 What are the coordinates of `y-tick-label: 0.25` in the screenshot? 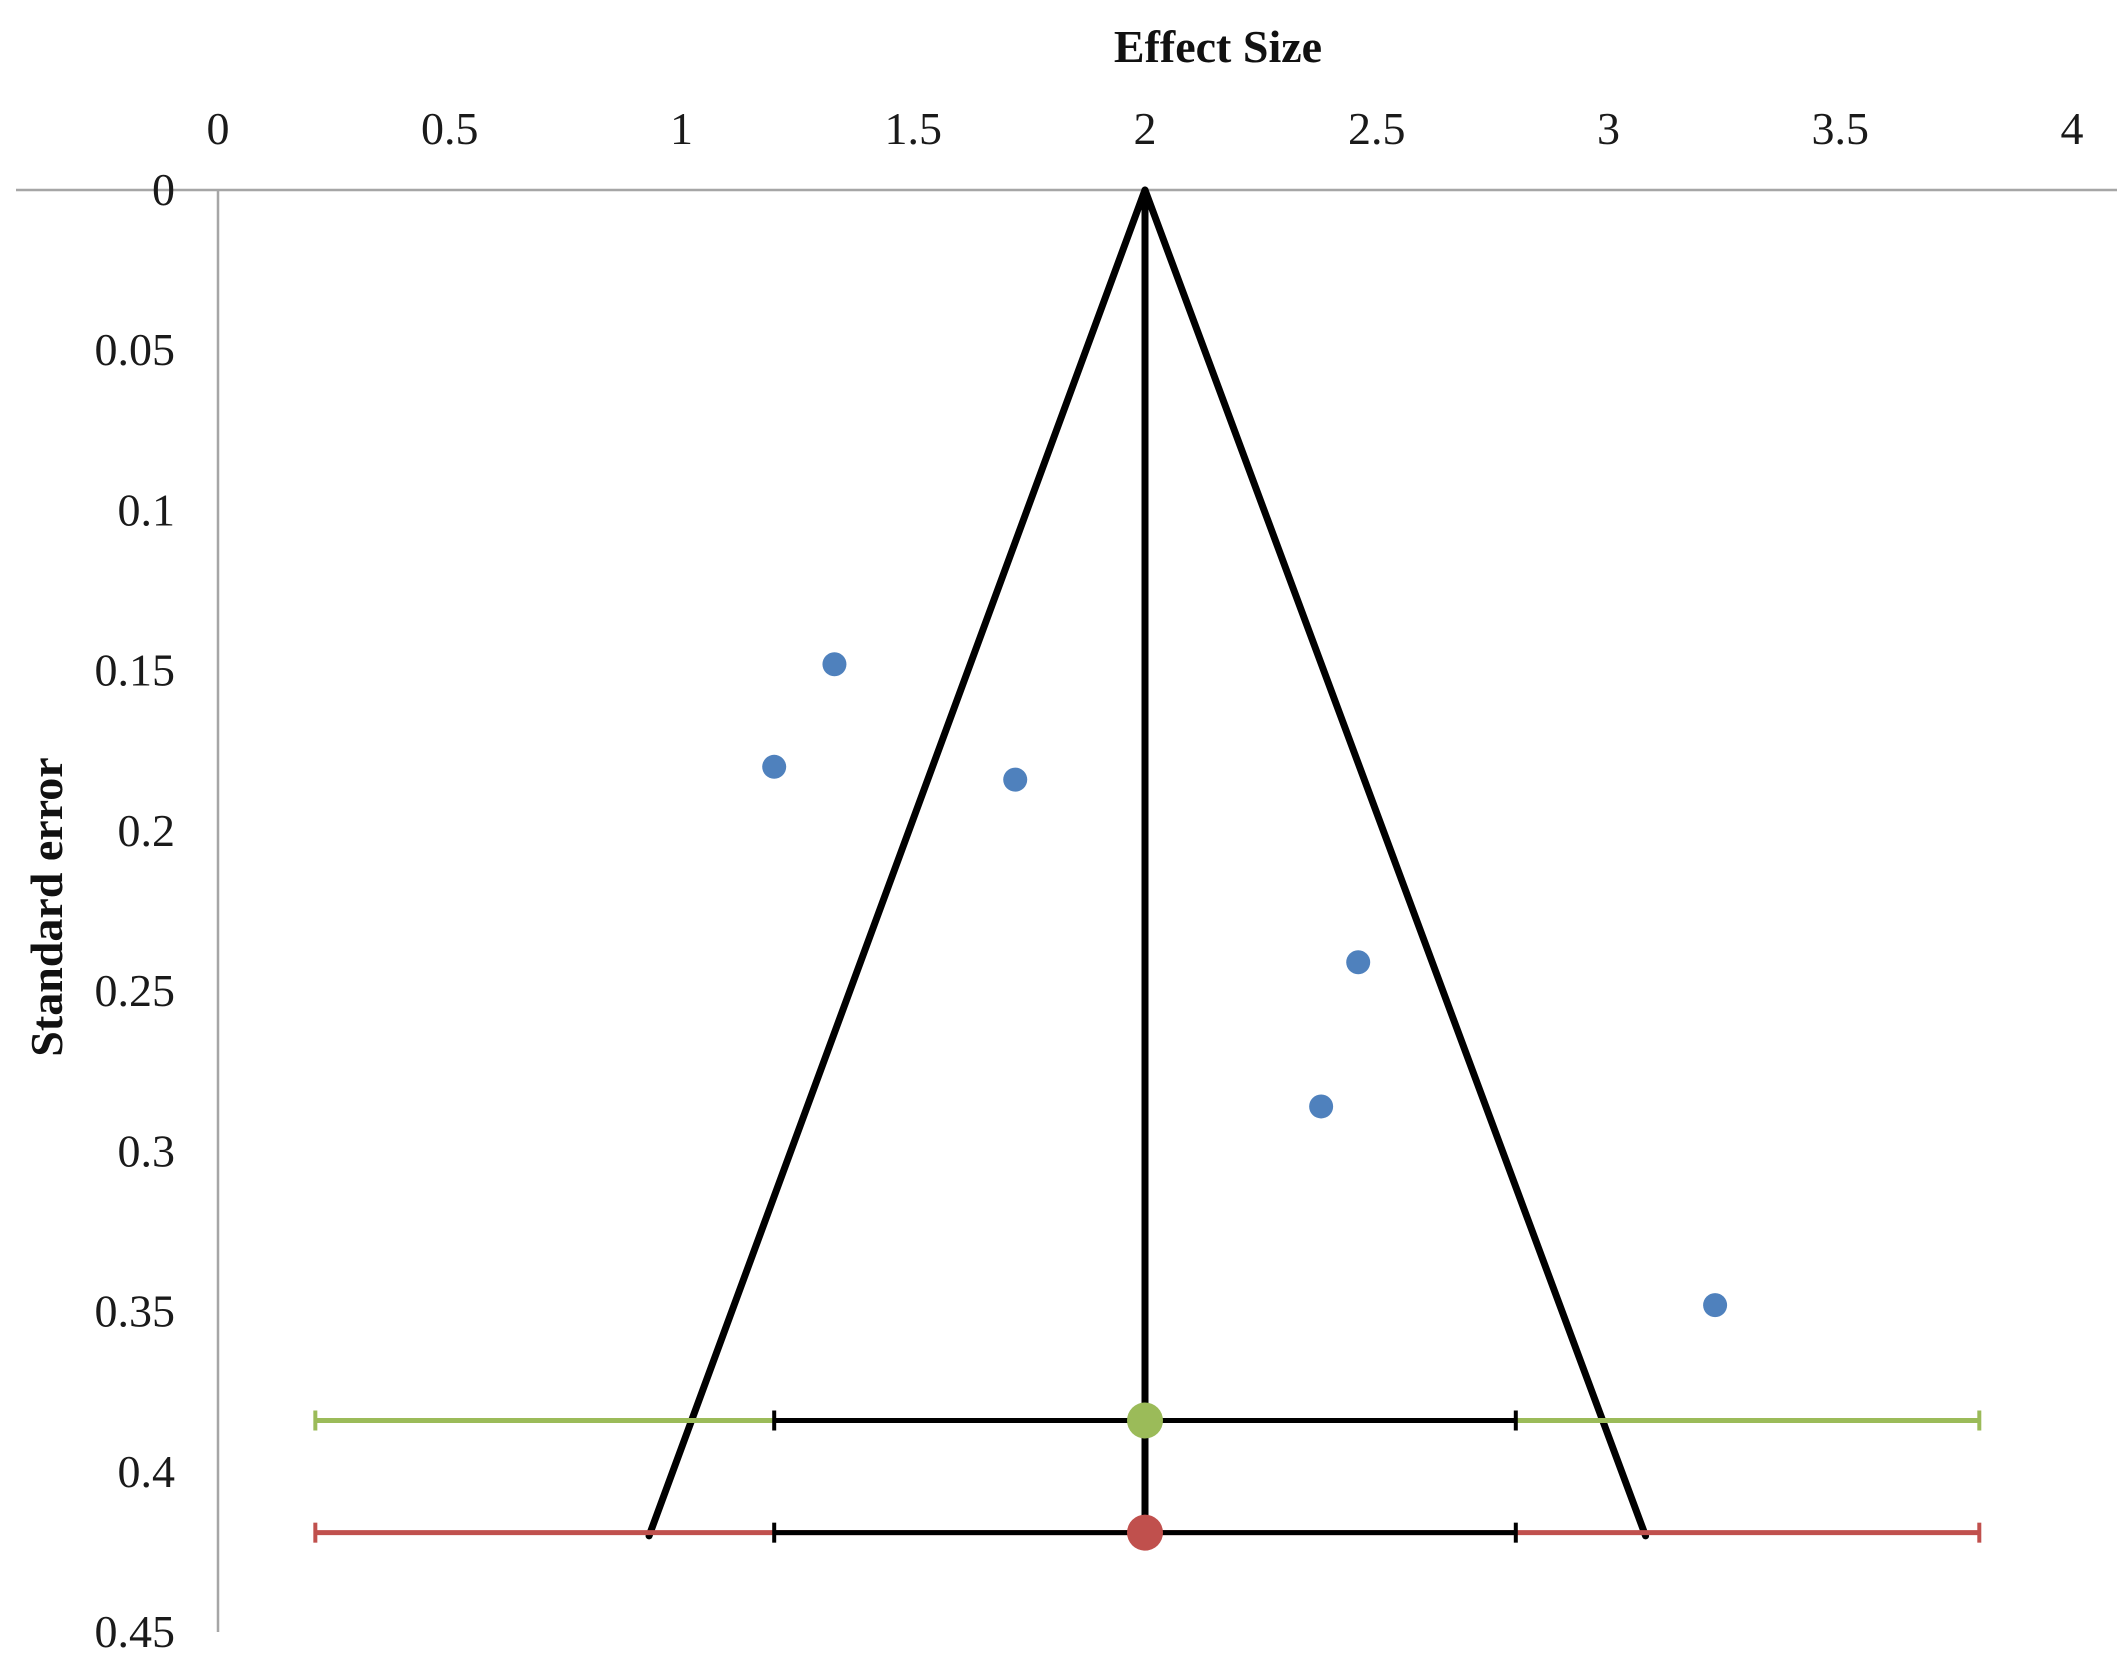 It's located at (135, 990).